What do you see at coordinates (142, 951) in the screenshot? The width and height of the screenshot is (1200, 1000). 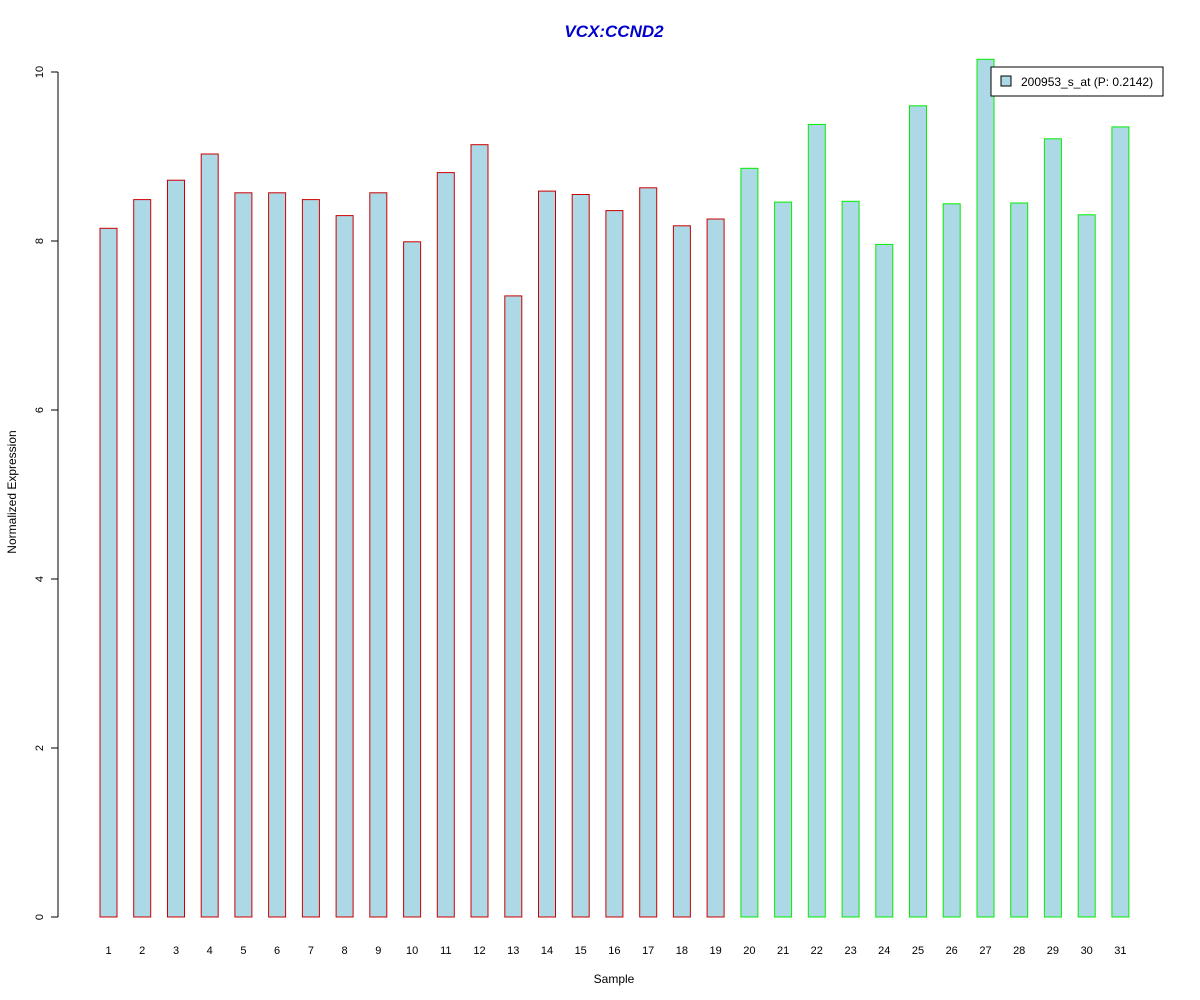 I see `x-tick-label: 2` at bounding box center [142, 951].